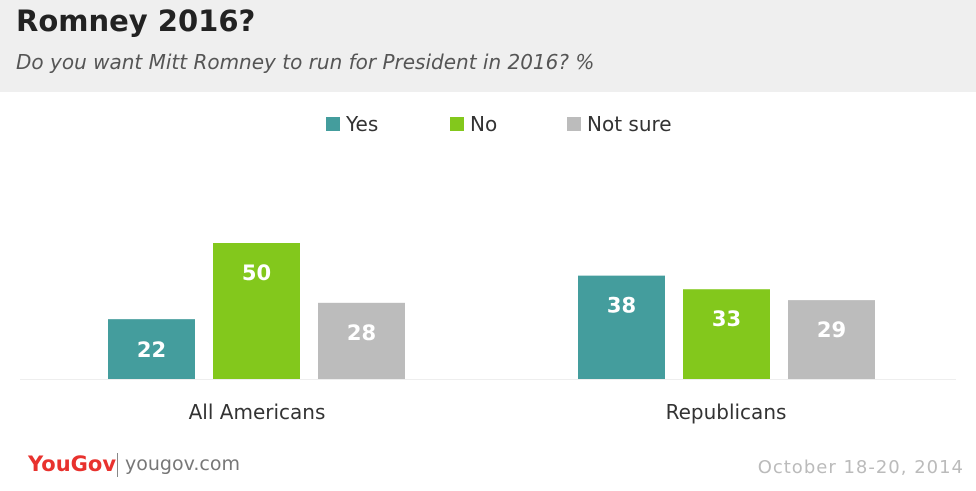 This screenshot has height=491, width=976. Describe the element at coordinates (333, 124) in the screenshot. I see `legend-swatch-yes` at that location.